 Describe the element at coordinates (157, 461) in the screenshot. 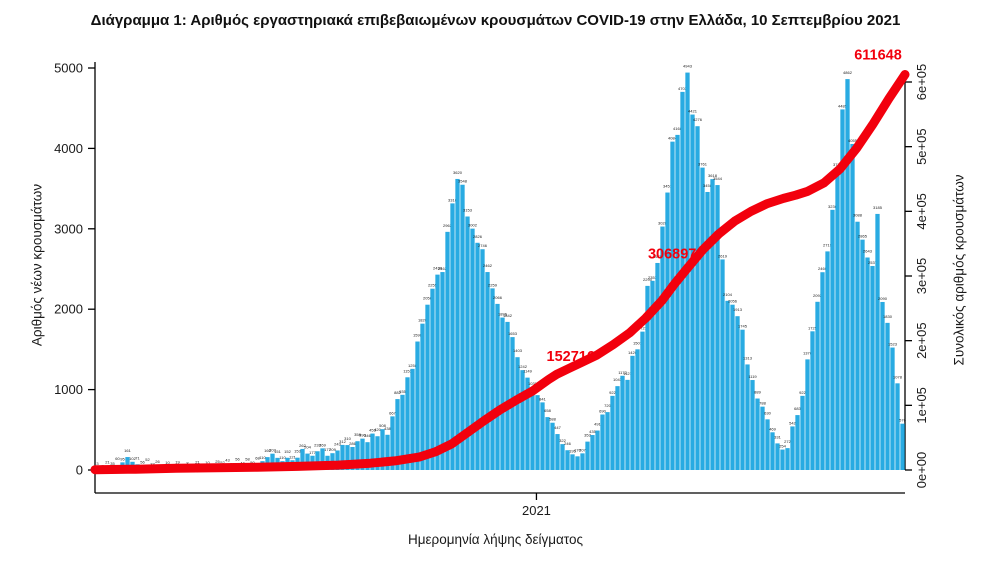

I see `svg-text: 26` at that location.